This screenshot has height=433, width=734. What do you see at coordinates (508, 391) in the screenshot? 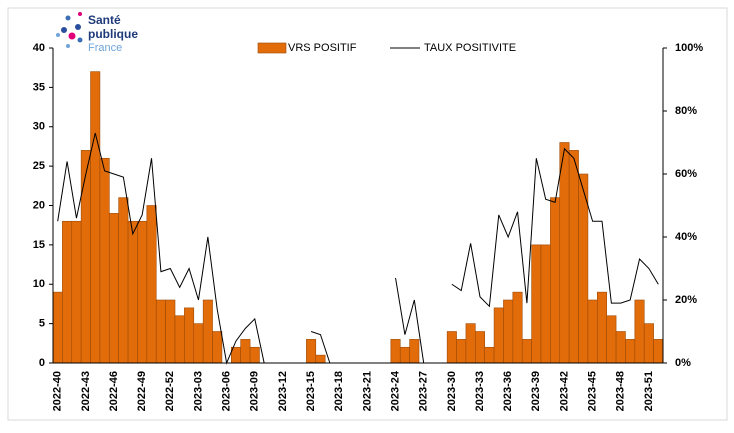
I see `x-tick-label: 2023-36` at bounding box center [508, 391].